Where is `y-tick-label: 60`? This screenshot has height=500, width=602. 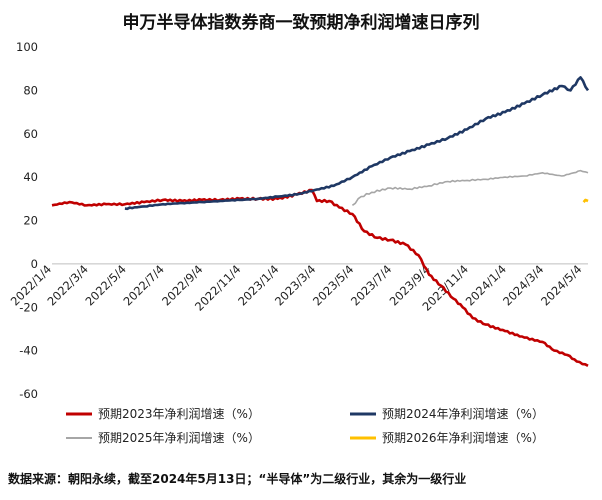
y-tick-label: 60 is located at coordinates (30, 134).